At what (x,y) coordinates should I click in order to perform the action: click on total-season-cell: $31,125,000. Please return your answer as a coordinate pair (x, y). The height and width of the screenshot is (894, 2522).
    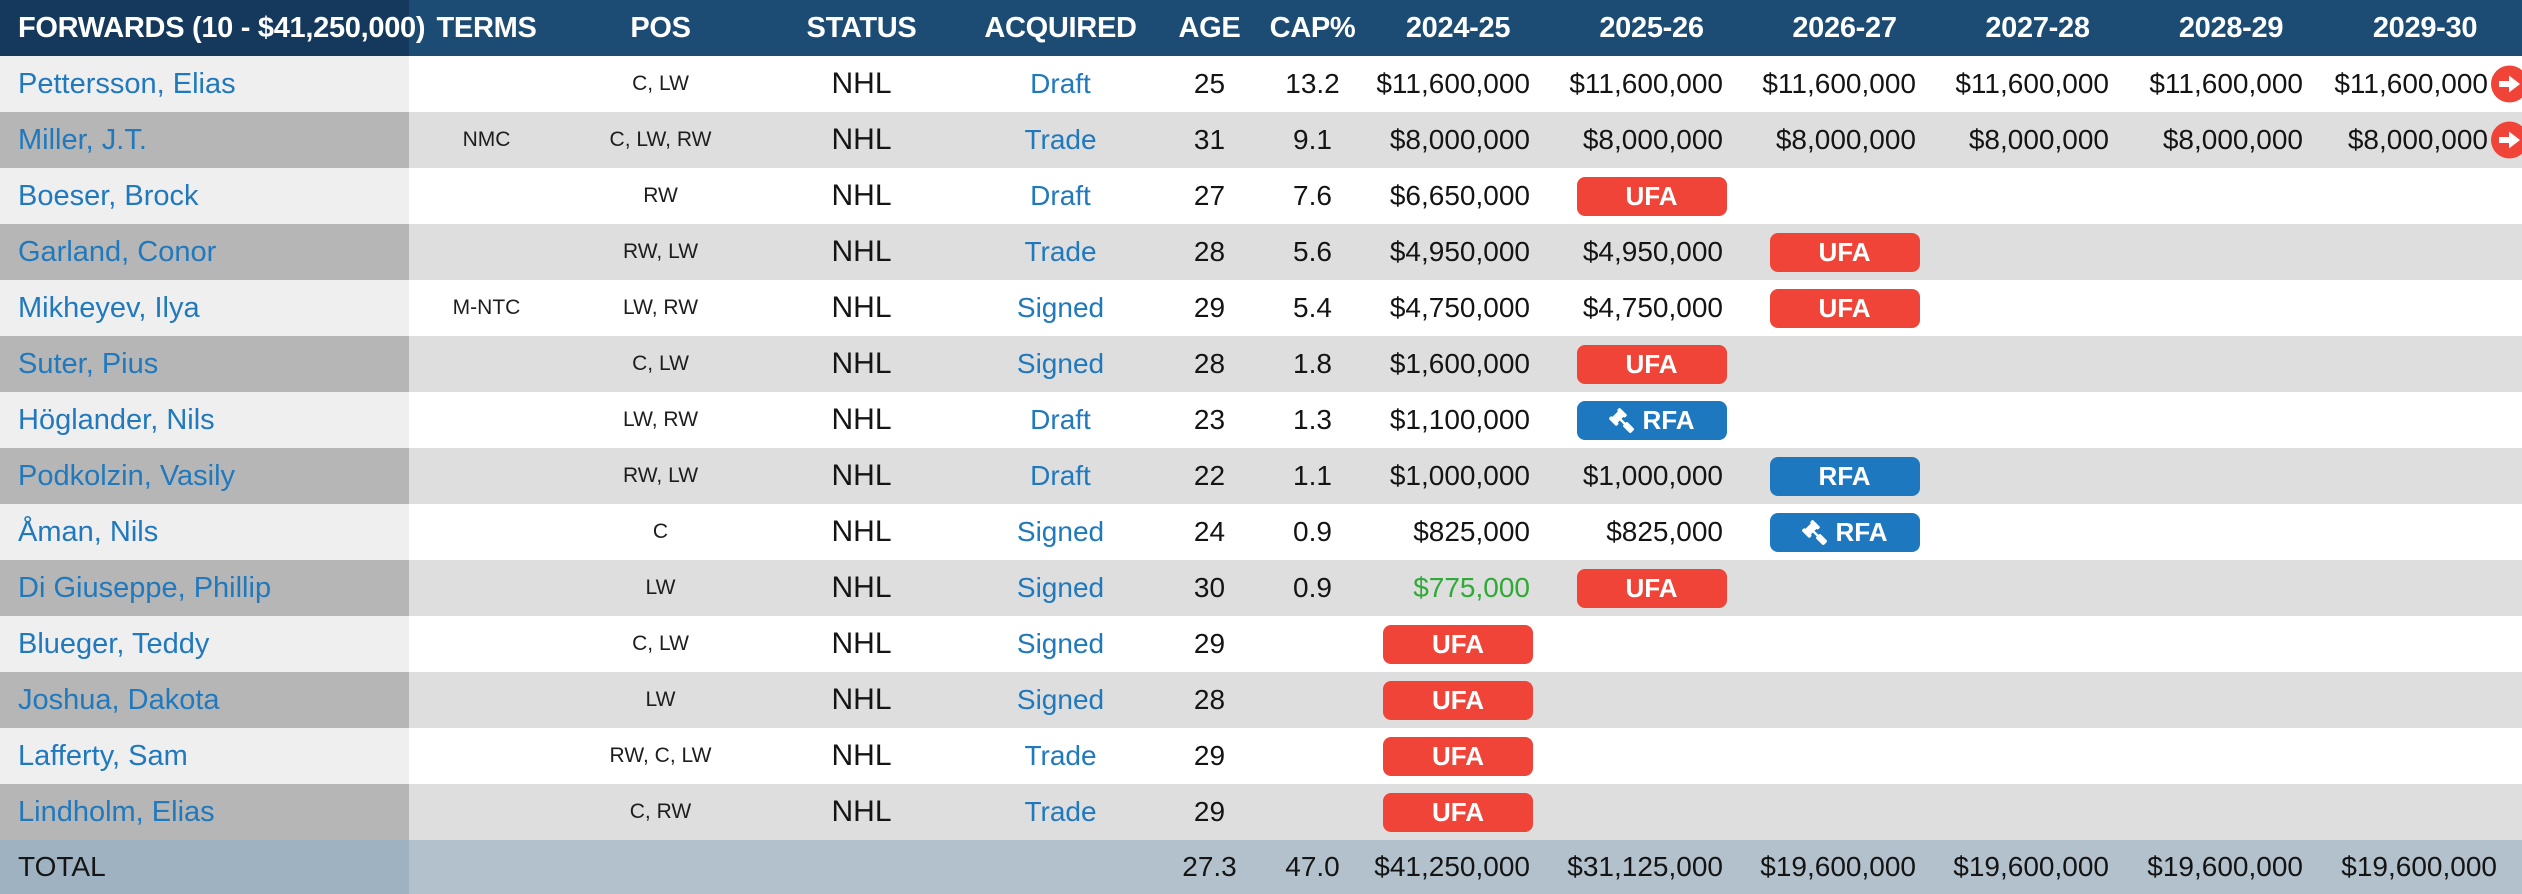
    Looking at the image, I should click on (1651, 867).